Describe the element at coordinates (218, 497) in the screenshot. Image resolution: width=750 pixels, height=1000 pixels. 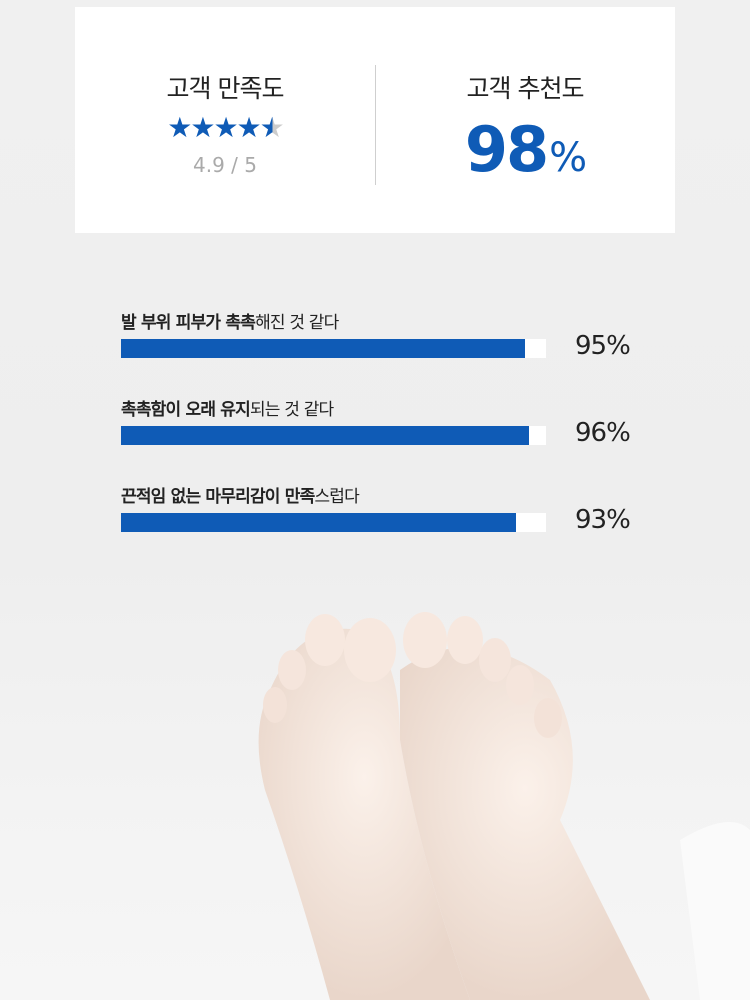
I see `survey-label-bold: 끈적임 없는 마무리감이 만족` at that location.